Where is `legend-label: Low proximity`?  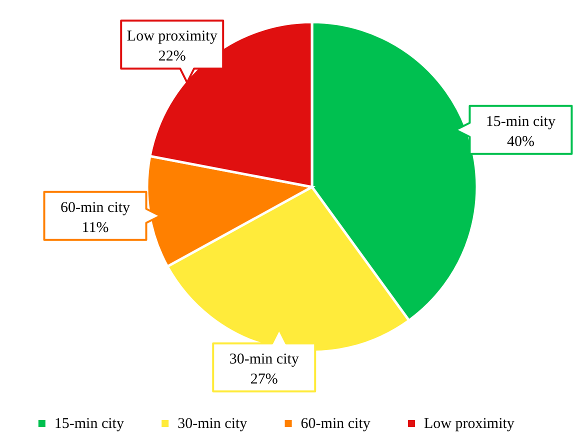
legend-label: Low proximity is located at coordinates (469, 424).